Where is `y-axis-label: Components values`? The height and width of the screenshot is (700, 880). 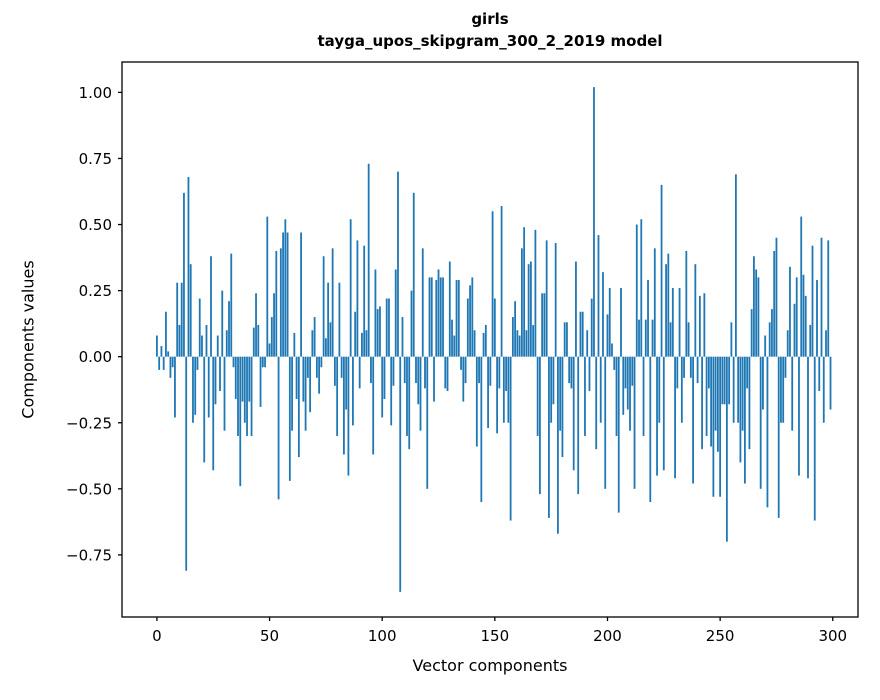
y-axis-label: Components values is located at coordinates (28, 339).